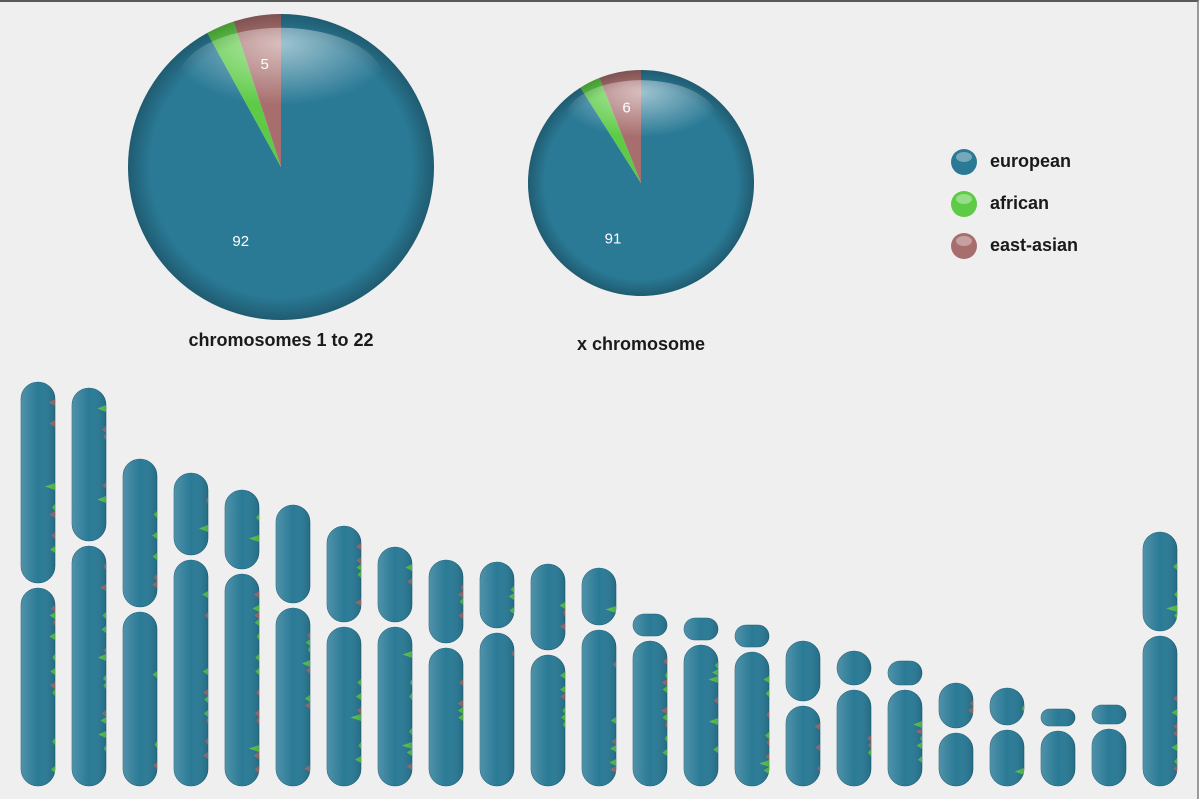 The height and width of the screenshot is (799, 1199). What do you see at coordinates (240, 241) in the screenshot?
I see `pie-label-european: 92` at bounding box center [240, 241].